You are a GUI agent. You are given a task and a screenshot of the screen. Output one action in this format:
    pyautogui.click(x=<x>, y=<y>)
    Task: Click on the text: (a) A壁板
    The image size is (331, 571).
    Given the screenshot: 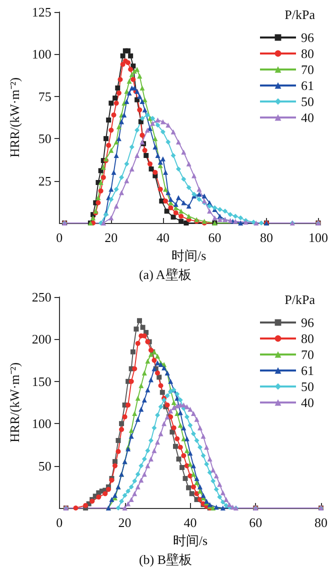 What is the action you would take?
    pyautogui.click(x=165, y=274)
    